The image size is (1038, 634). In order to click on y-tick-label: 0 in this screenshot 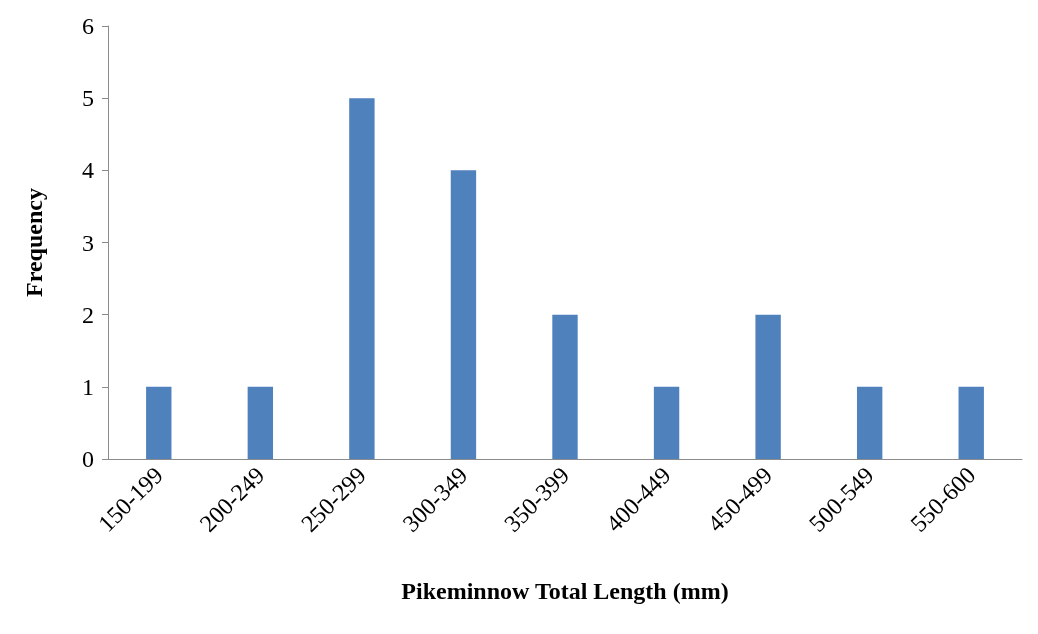, I will do `click(88, 459)`.